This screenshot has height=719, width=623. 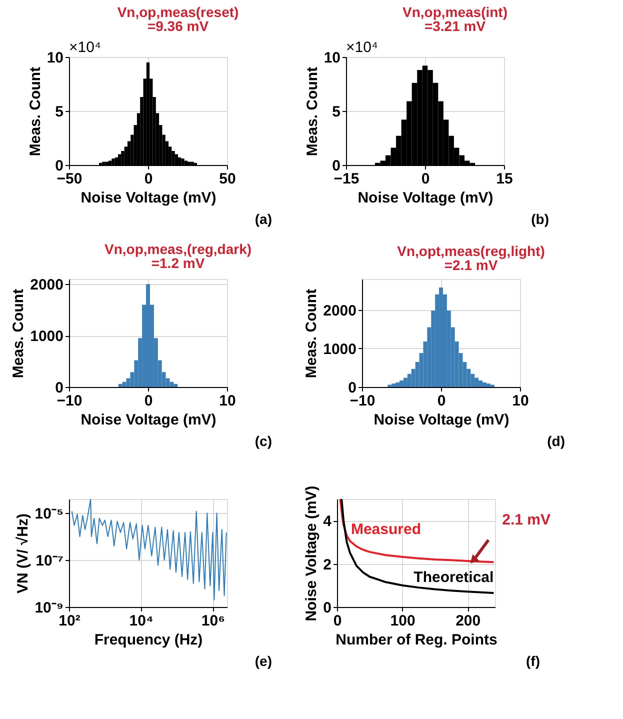 What do you see at coordinates (227, 179) in the screenshot?
I see `x-tick-label: 50` at bounding box center [227, 179].